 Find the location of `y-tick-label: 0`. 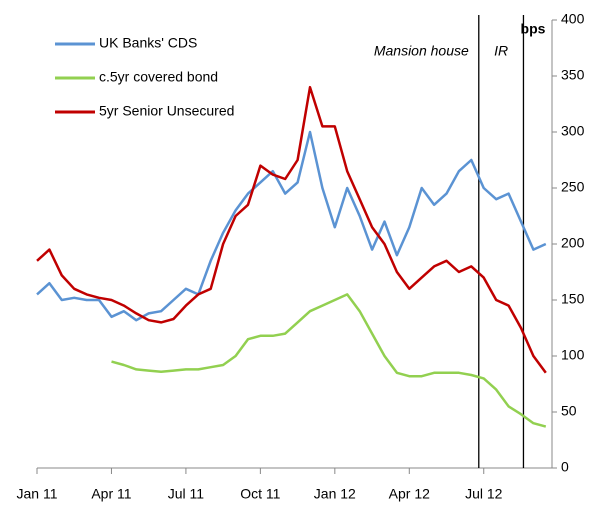

y-tick-label: 0 is located at coordinates (565, 467).